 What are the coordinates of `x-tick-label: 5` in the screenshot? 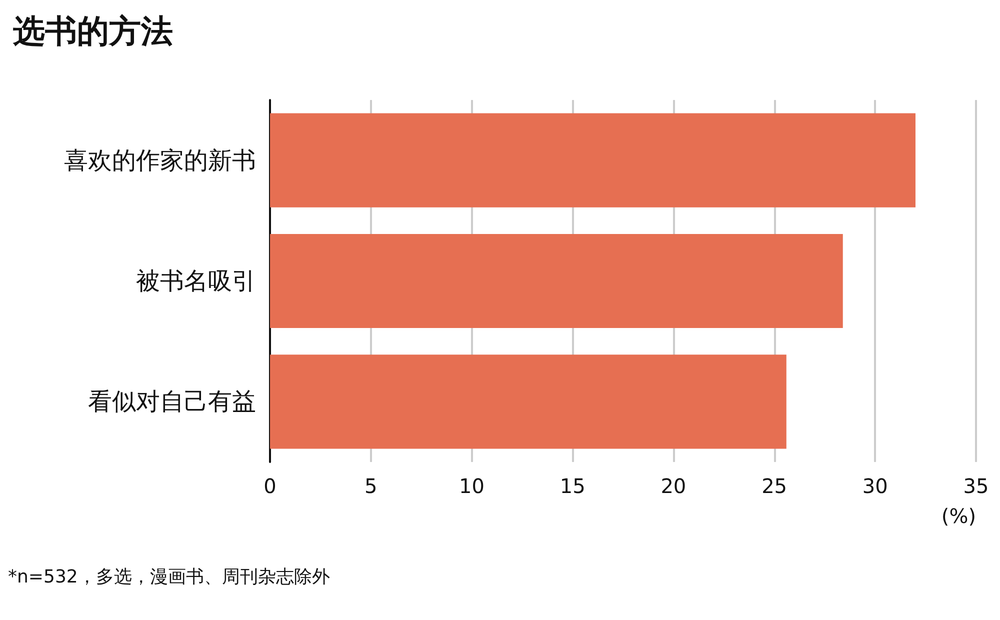 It's located at (371, 486).